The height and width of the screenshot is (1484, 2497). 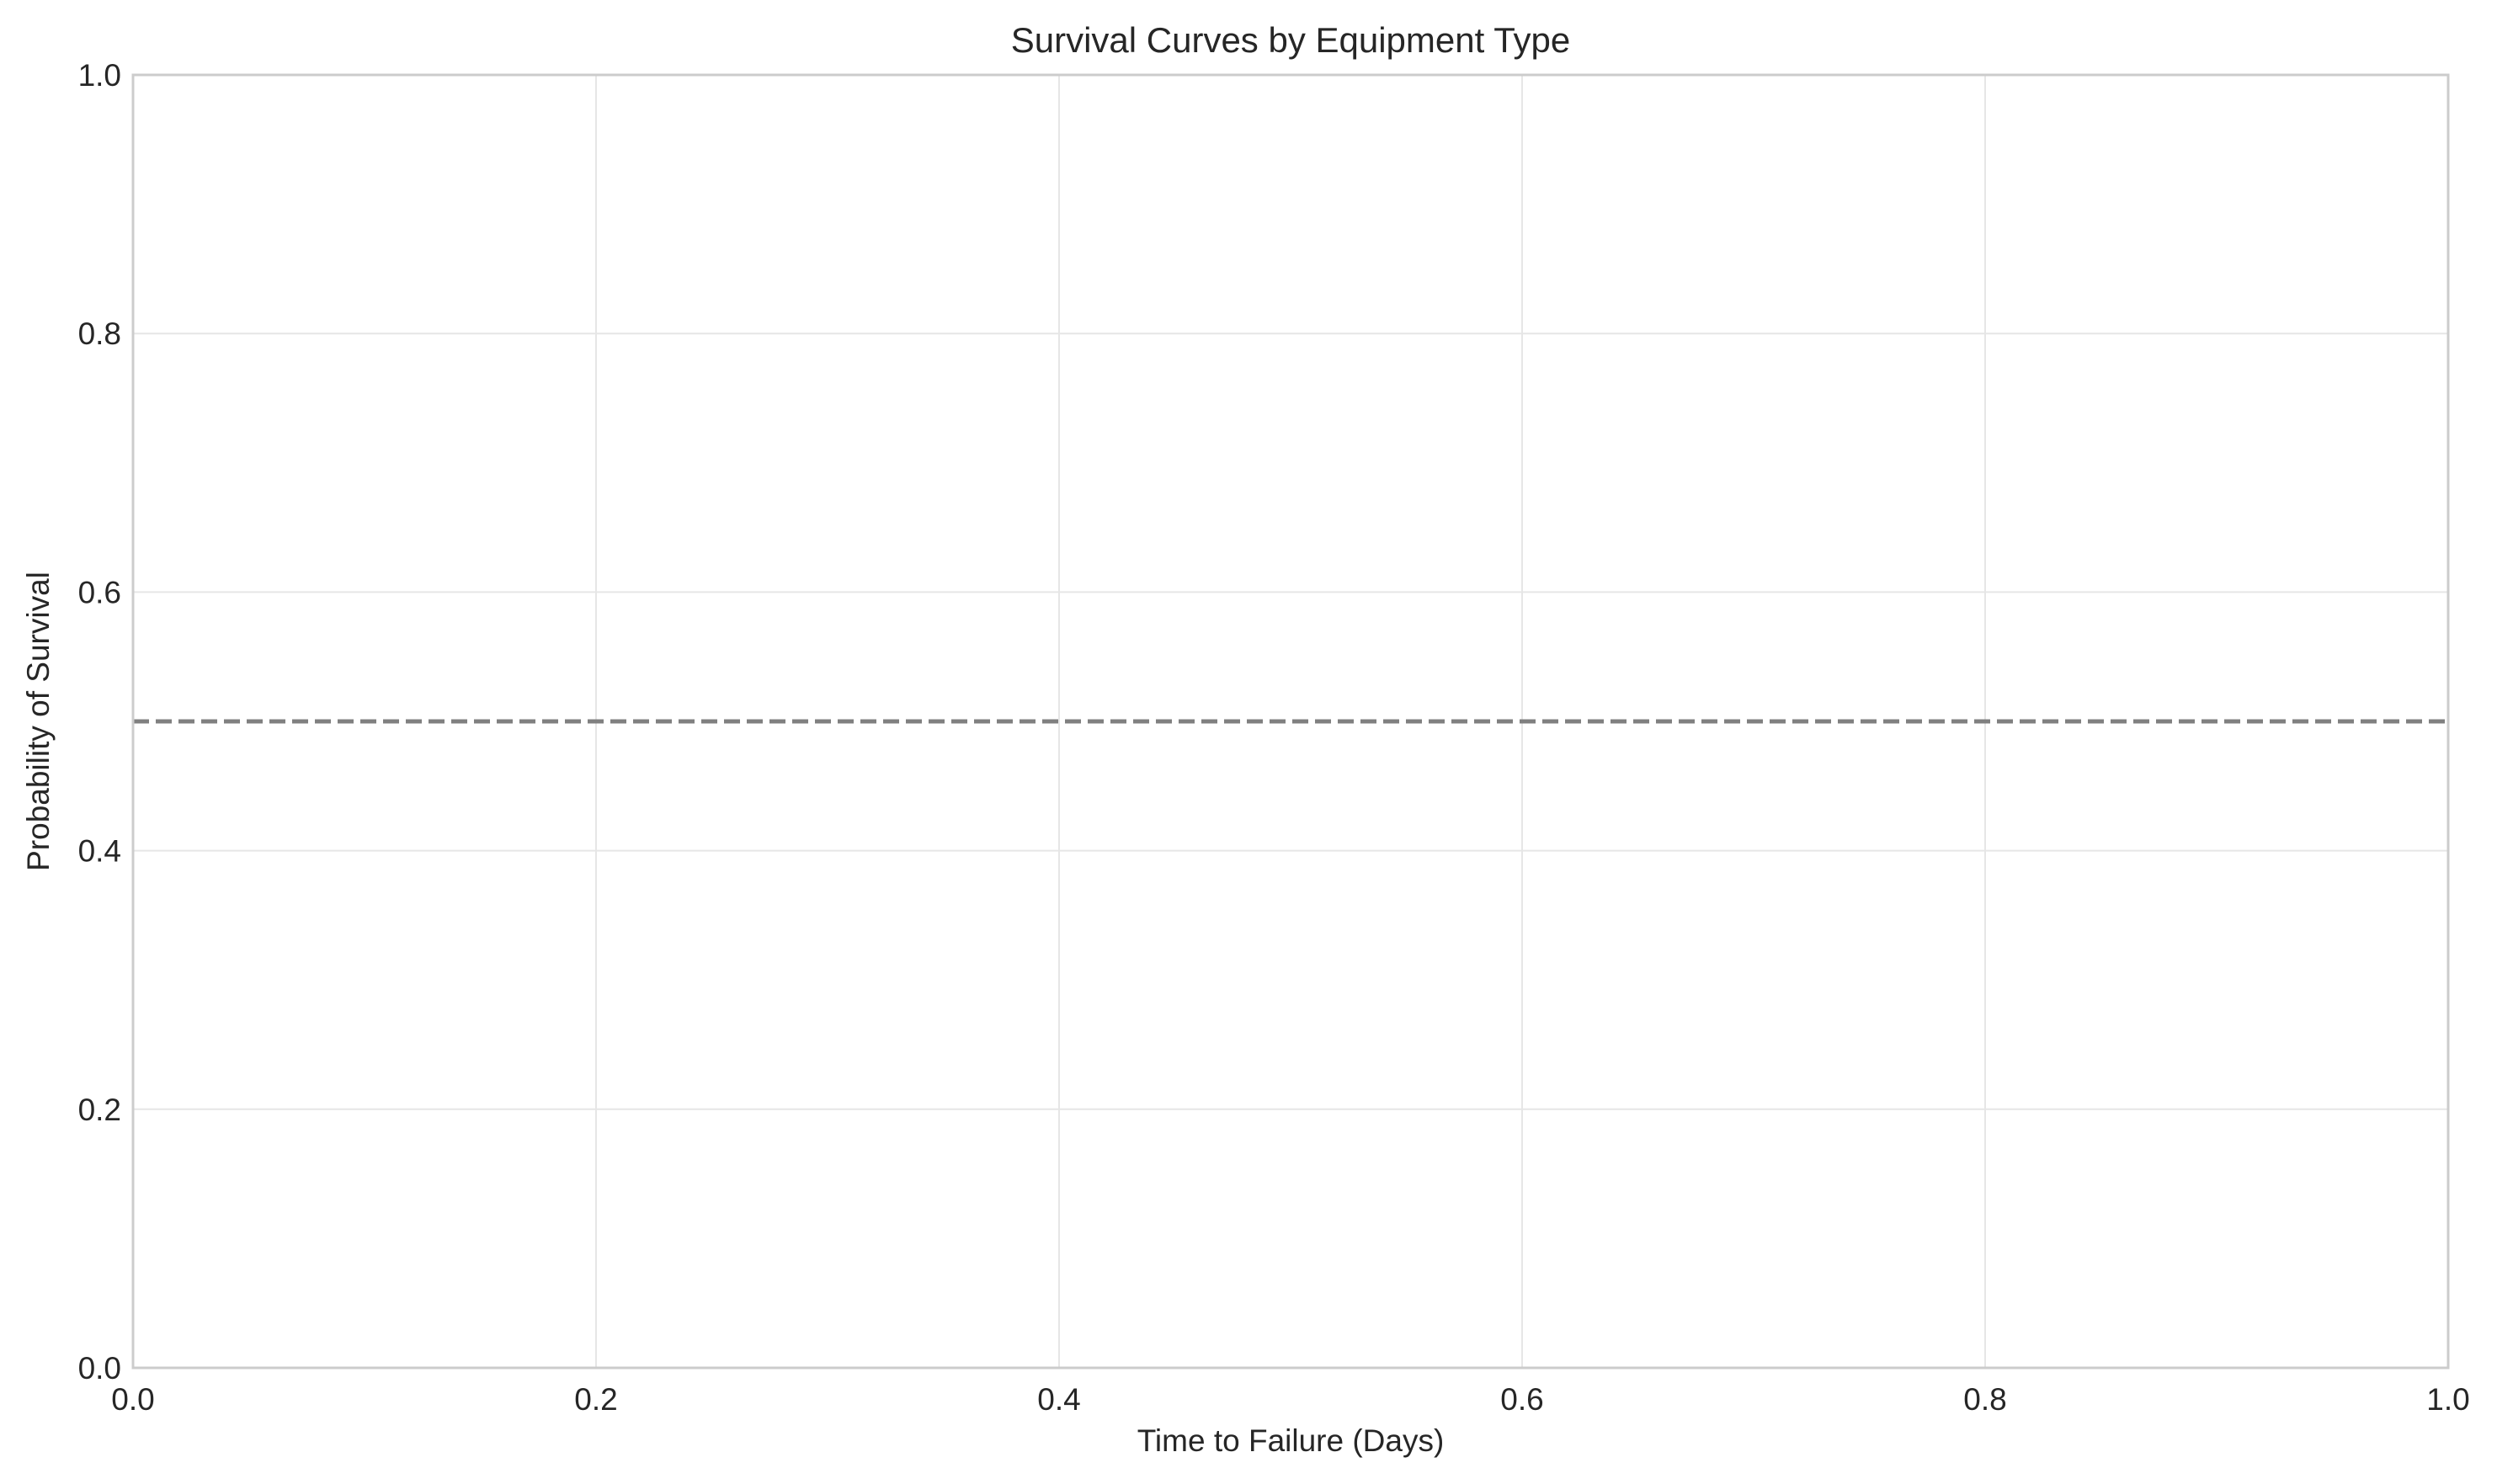 What do you see at coordinates (132, 1399) in the screenshot?
I see `x-tick-label: 0.0` at bounding box center [132, 1399].